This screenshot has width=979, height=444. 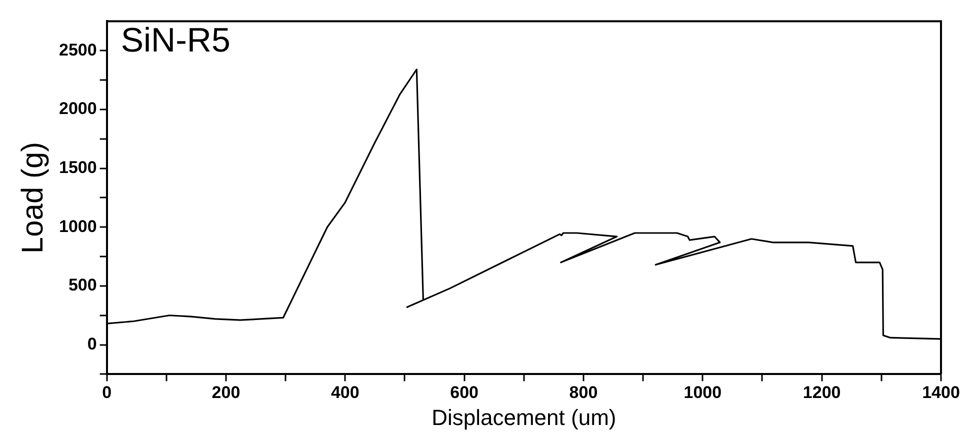 I want to click on y-tick-label: 0, so click(x=92, y=344).